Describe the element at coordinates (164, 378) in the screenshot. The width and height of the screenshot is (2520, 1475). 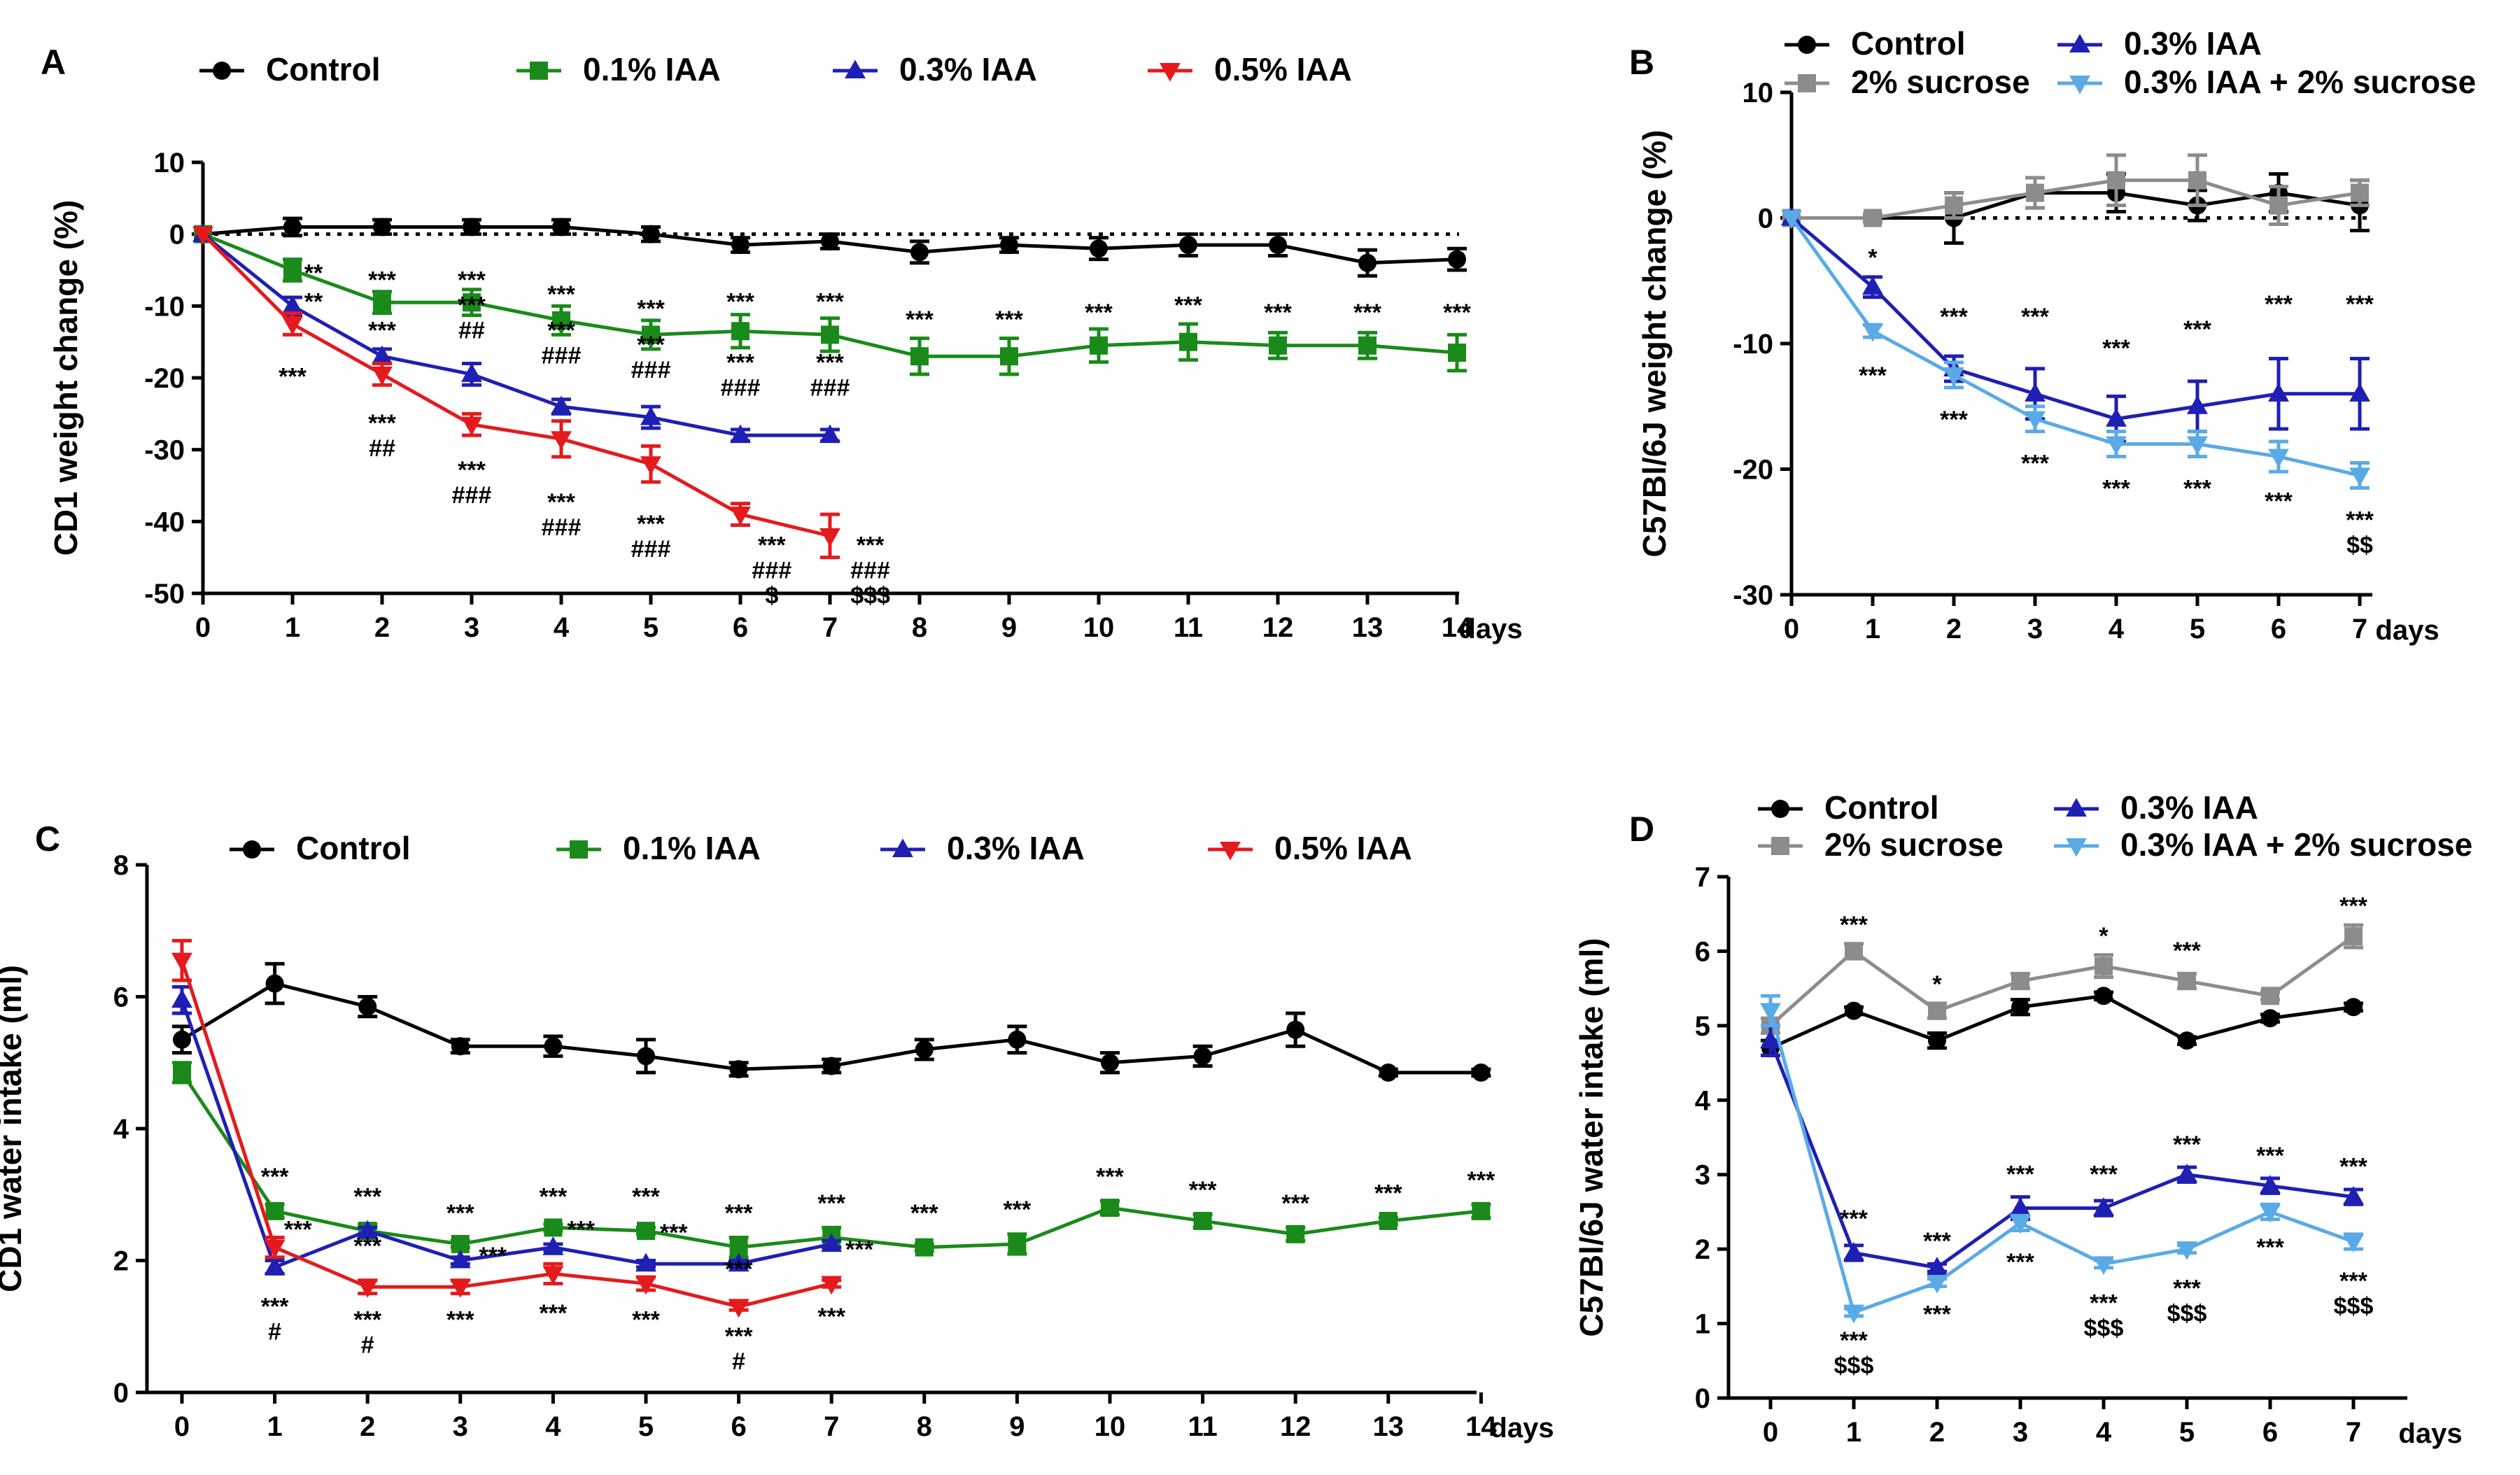
I see `y-tick-label: -20` at that location.